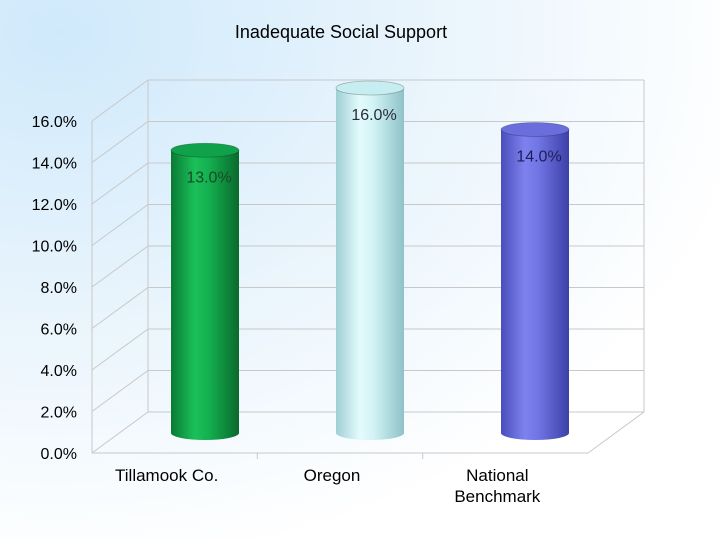 The image size is (720, 540). What do you see at coordinates (497, 475) in the screenshot?
I see `x-tick-label: National` at bounding box center [497, 475].